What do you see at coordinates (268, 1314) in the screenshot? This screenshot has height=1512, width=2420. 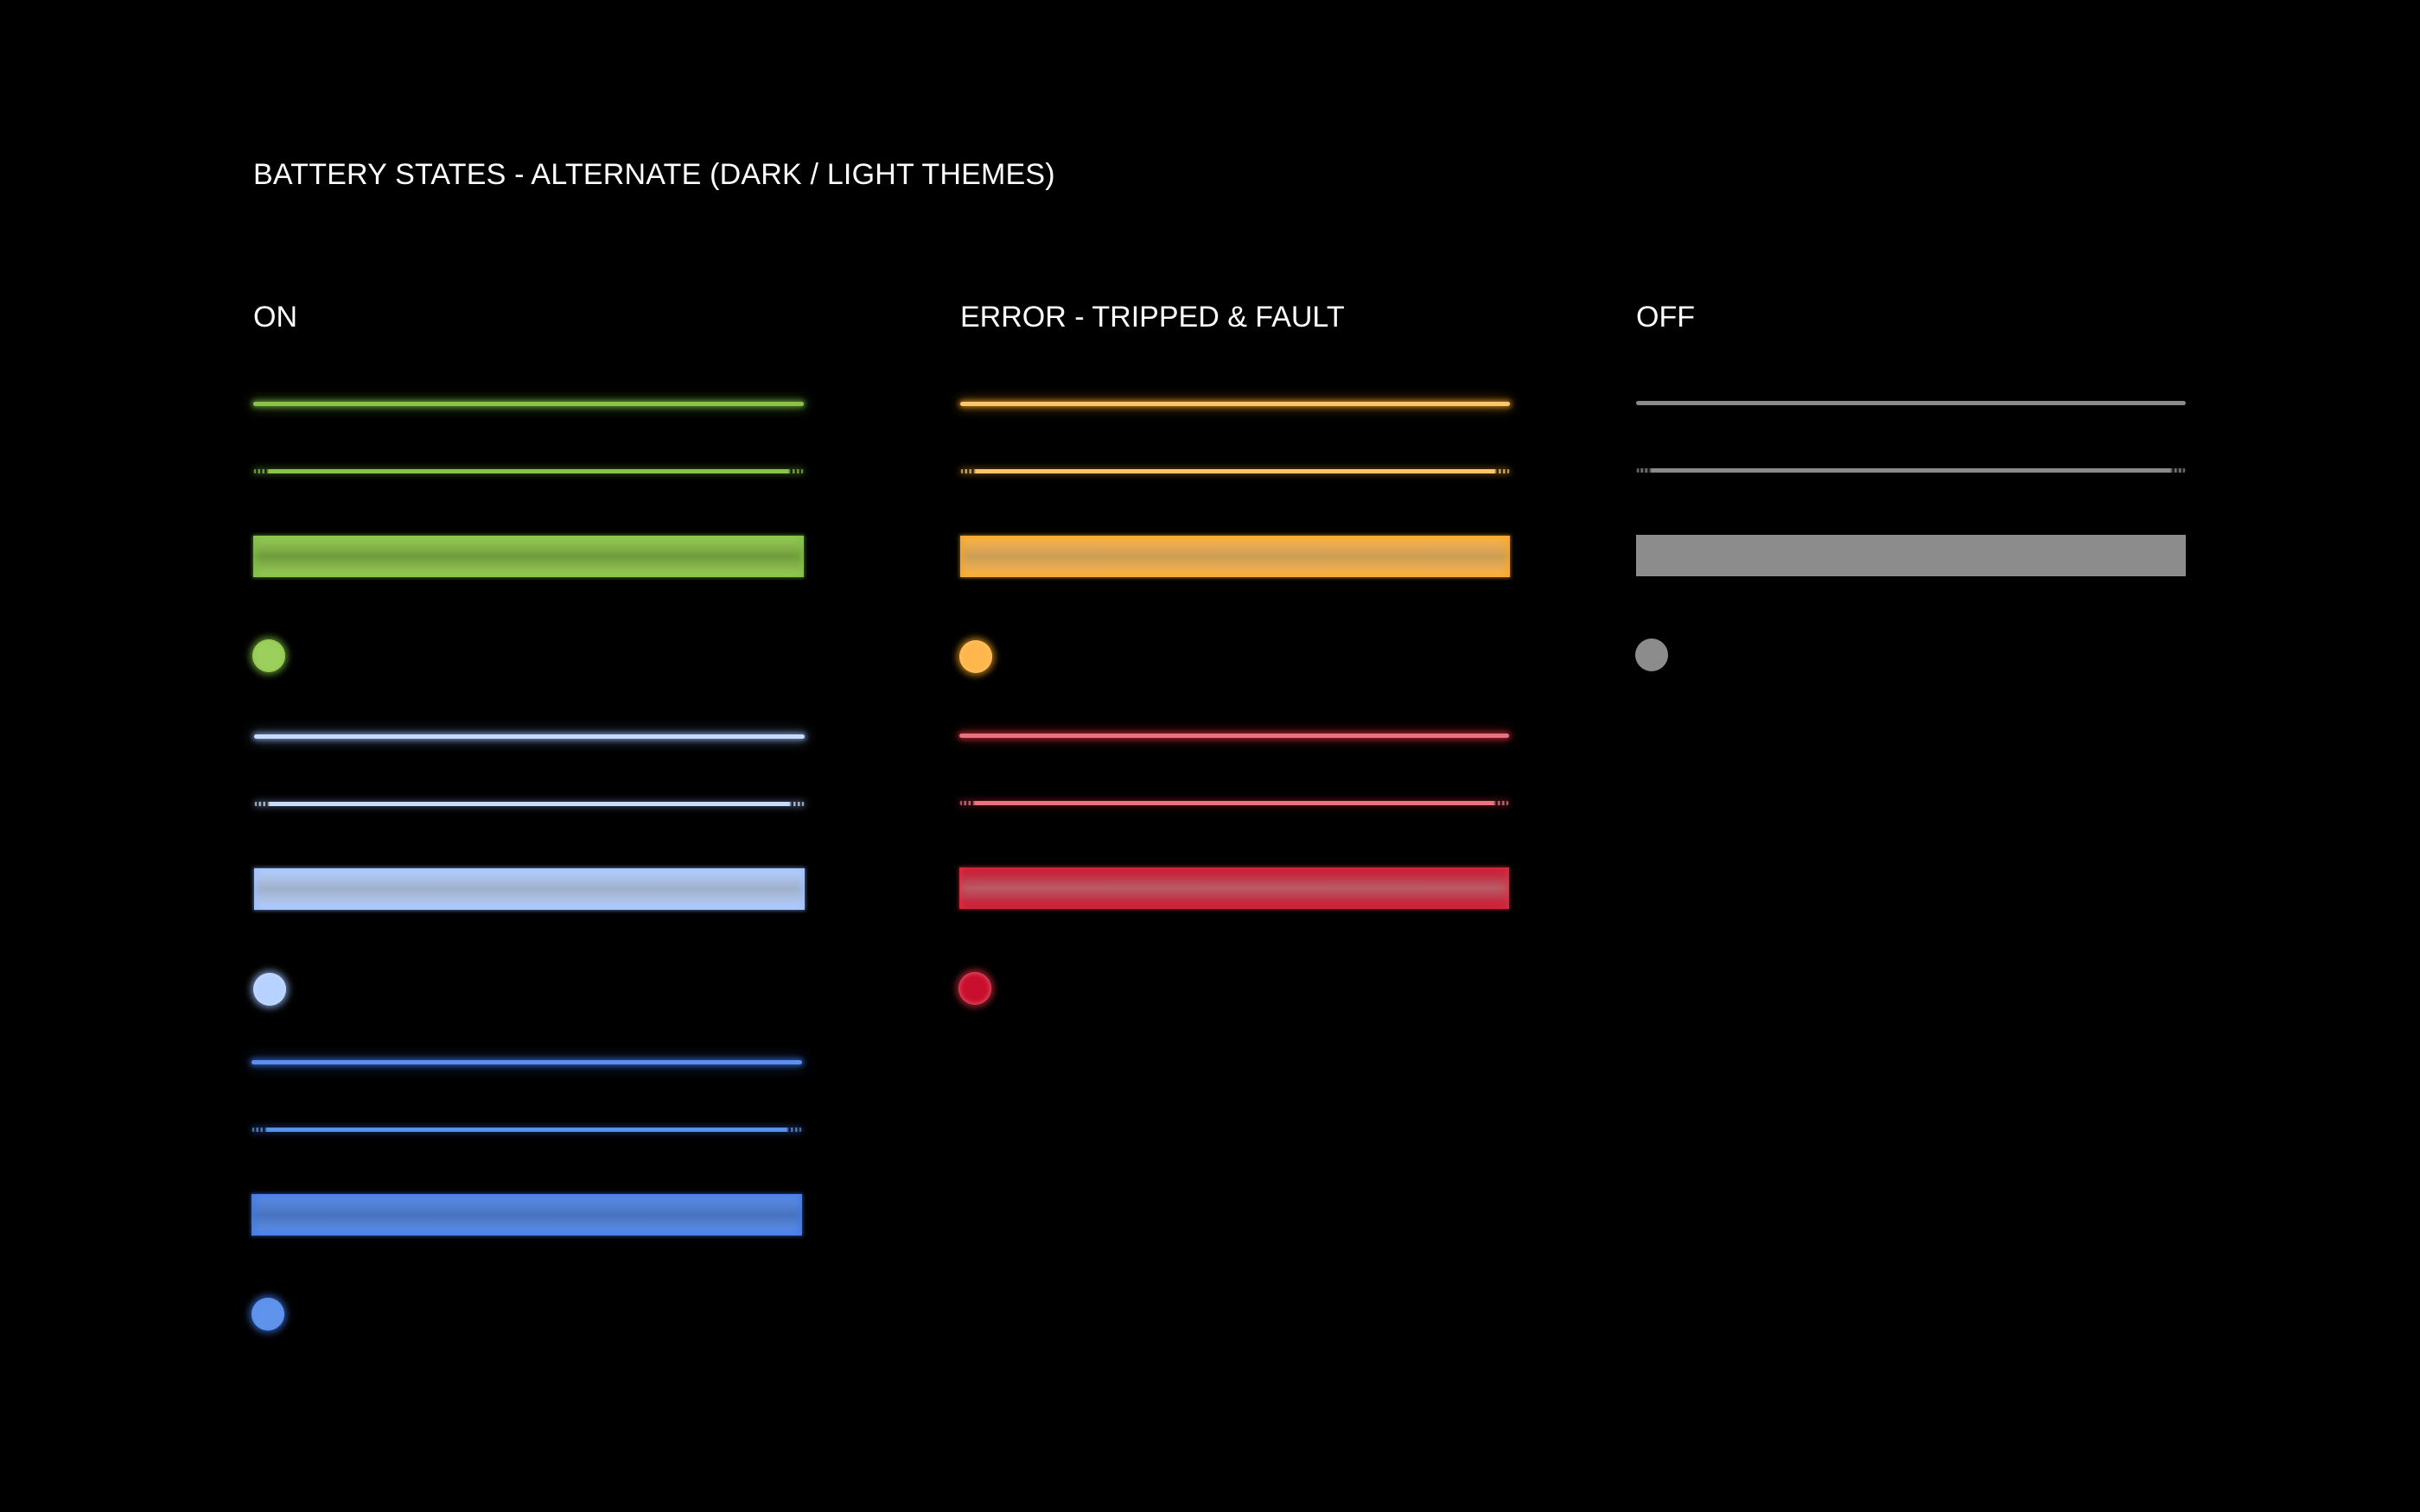 I see `on-blue-dot` at bounding box center [268, 1314].